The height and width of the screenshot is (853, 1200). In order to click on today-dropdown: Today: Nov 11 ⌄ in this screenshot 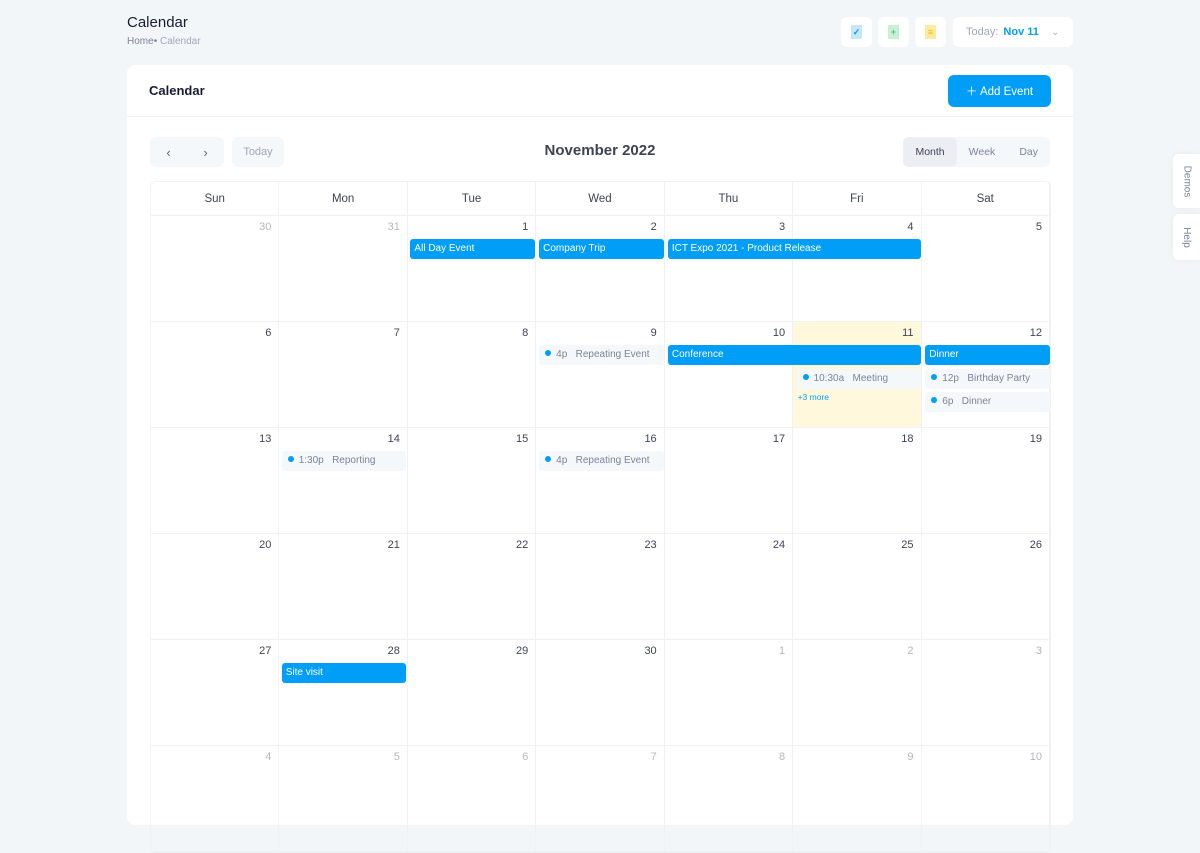, I will do `click(1013, 32)`.